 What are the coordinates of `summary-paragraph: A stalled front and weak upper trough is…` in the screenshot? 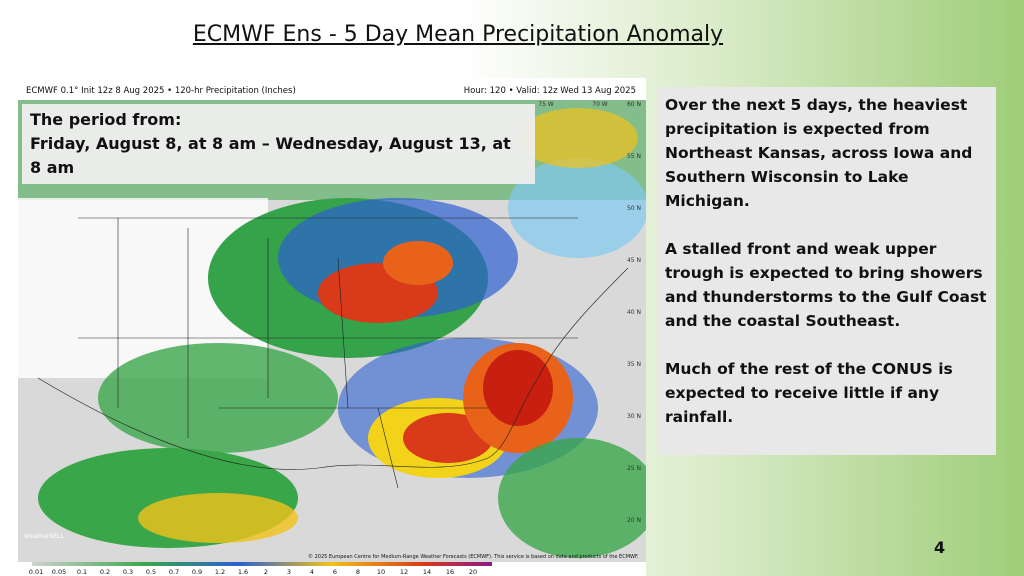 It's located at (826, 285).